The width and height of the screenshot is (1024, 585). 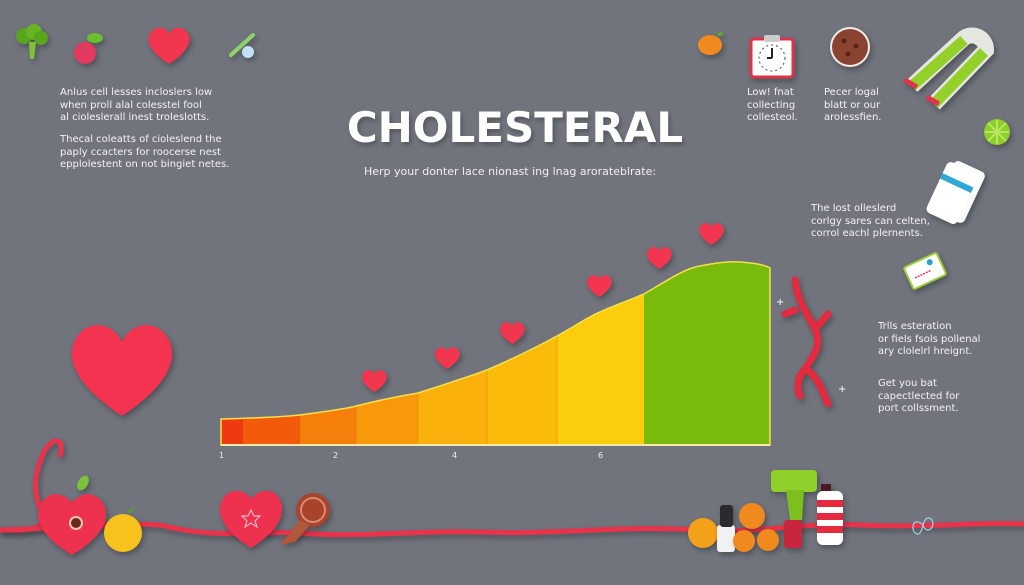 What do you see at coordinates (853, 105) in the screenshot?
I see `note-top-right-2: Pecer logal blatt or our arolessfien.` at bounding box center [853, 105].